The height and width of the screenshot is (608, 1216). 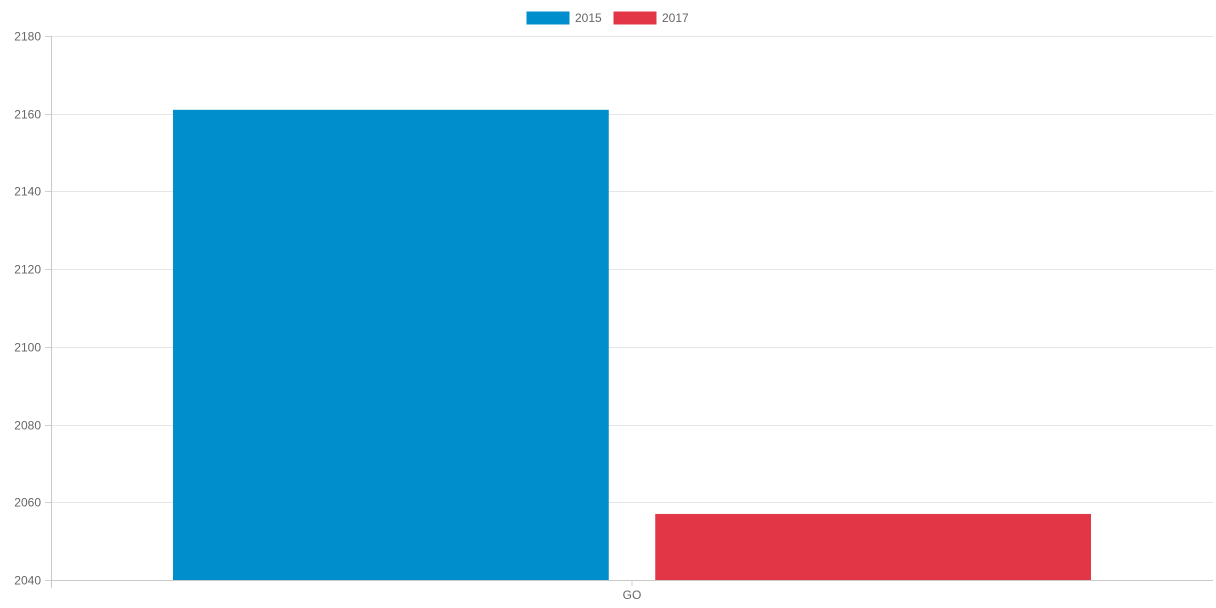 What do you see at coordinates (27, 270) in the screenshot?
I see `y-tick-label: 2120` at bounding box center [27, 270].